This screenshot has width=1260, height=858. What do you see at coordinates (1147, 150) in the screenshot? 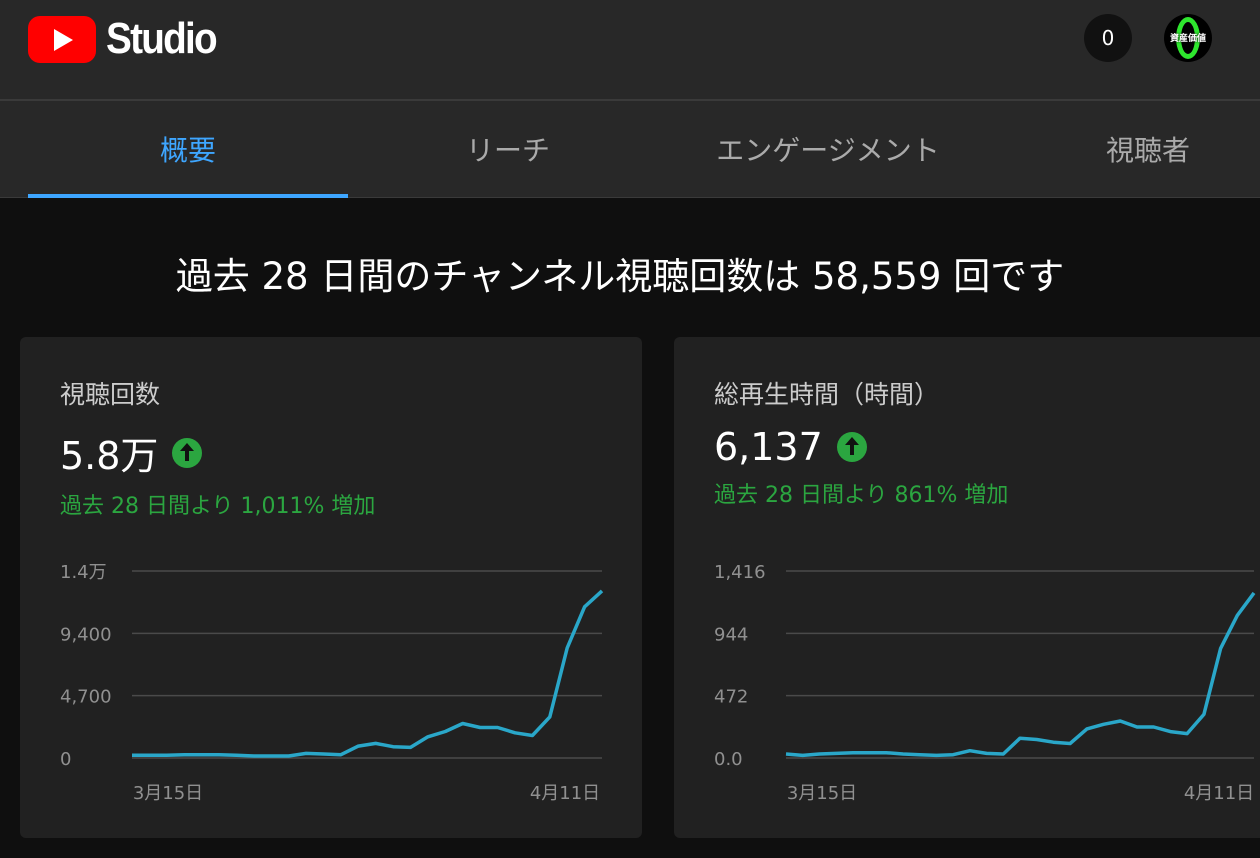
I see `tab-audience: 視聴者` at bounding box center [1147, 150].